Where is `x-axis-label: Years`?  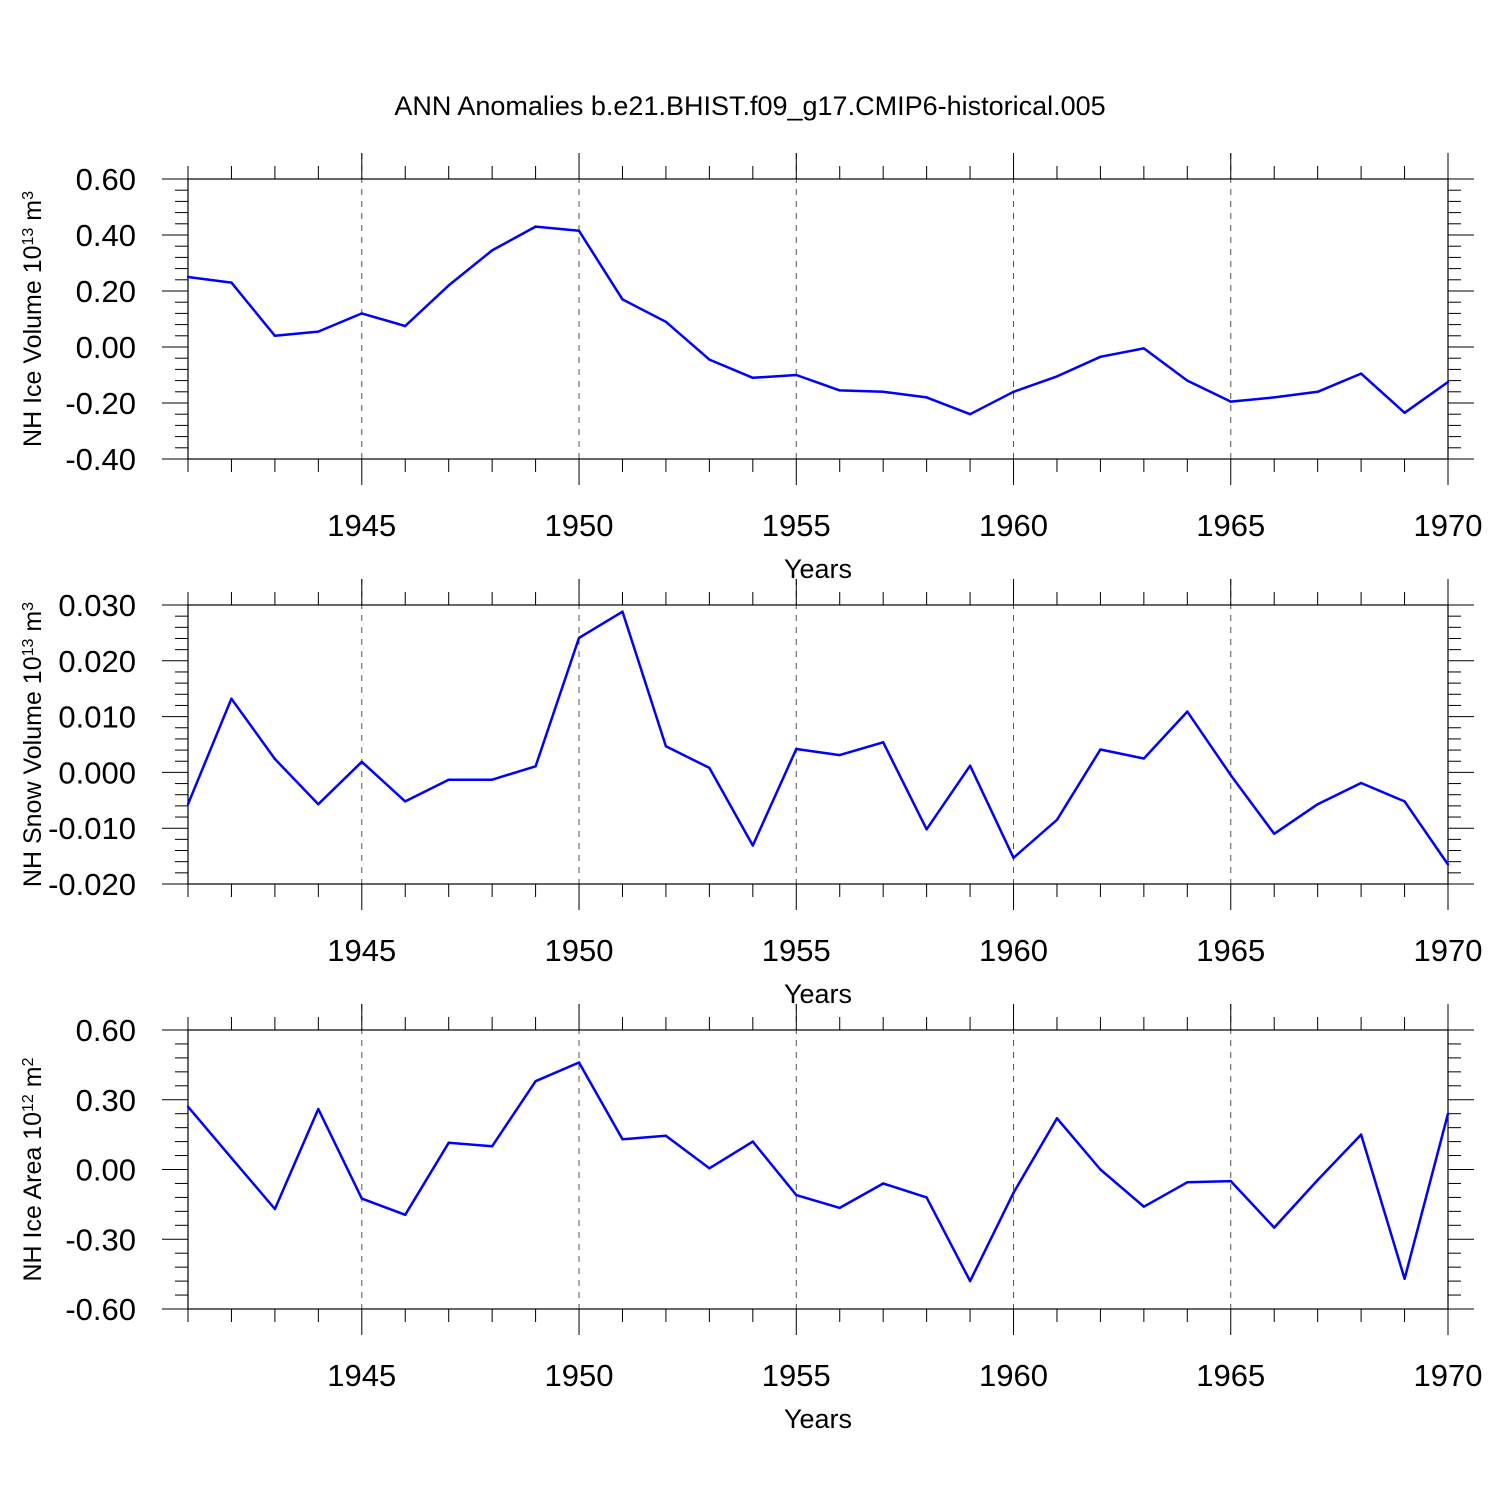
x-axis-label: Years is located at coordinates (818, 1419).